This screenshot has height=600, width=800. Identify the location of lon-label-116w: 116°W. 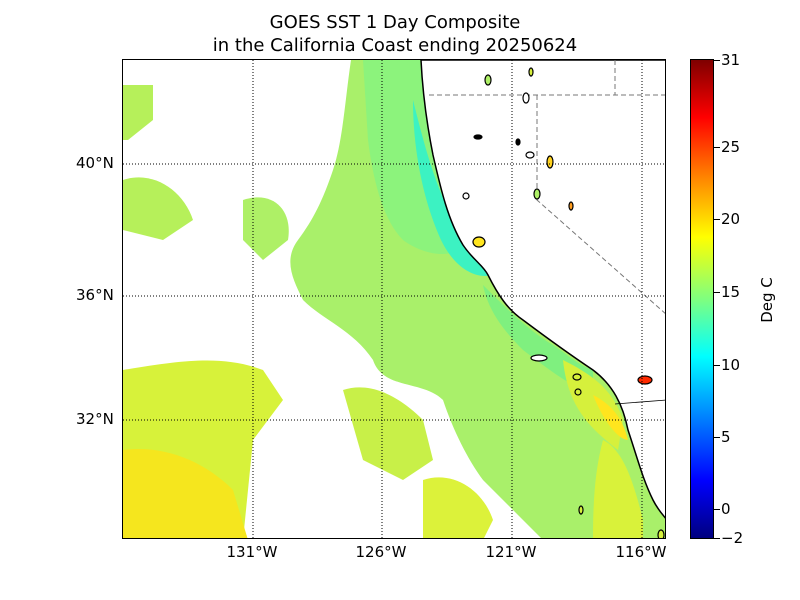
(641, 552).